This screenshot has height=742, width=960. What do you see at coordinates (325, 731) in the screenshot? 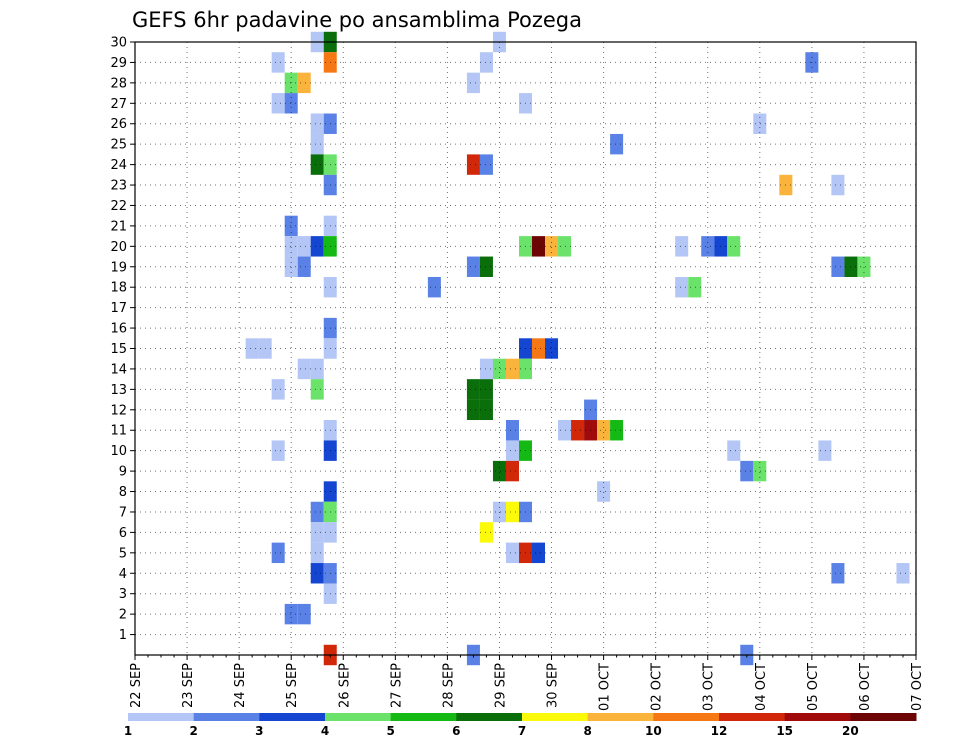
I see `colorbar-label: 4` at bounding box center [325, 731].